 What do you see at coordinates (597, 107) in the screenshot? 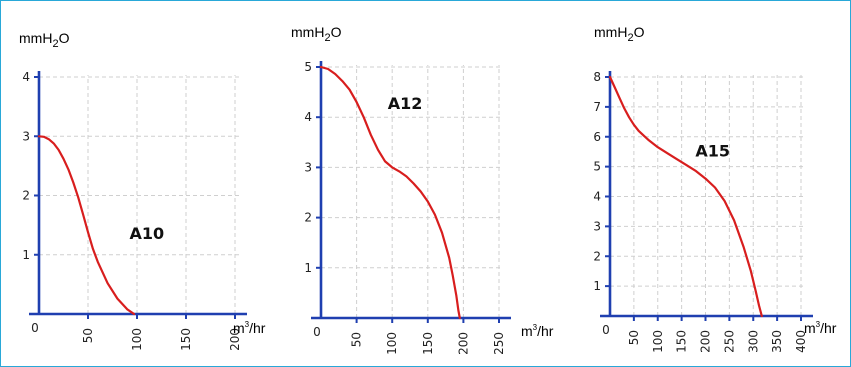
I see `y-tick-label: 7` at bounding box center [597, 107].